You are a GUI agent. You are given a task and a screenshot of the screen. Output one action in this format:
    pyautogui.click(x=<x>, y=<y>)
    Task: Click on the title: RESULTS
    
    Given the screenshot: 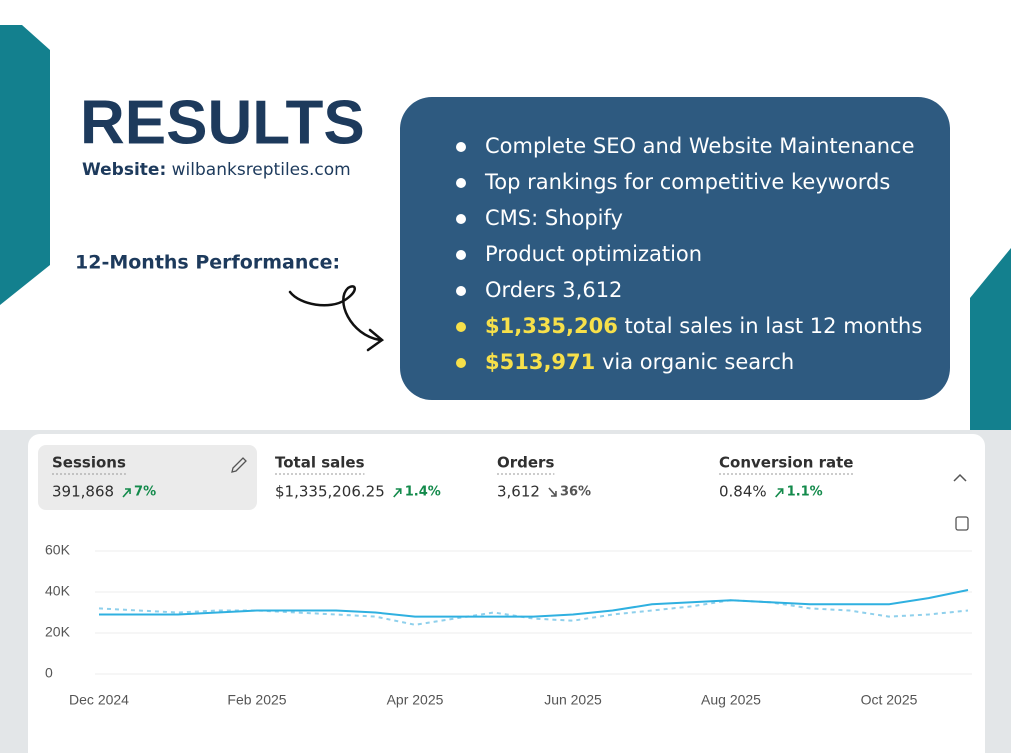 What is the action you would take?
    pyautogui.click(x=222, y=122)
    